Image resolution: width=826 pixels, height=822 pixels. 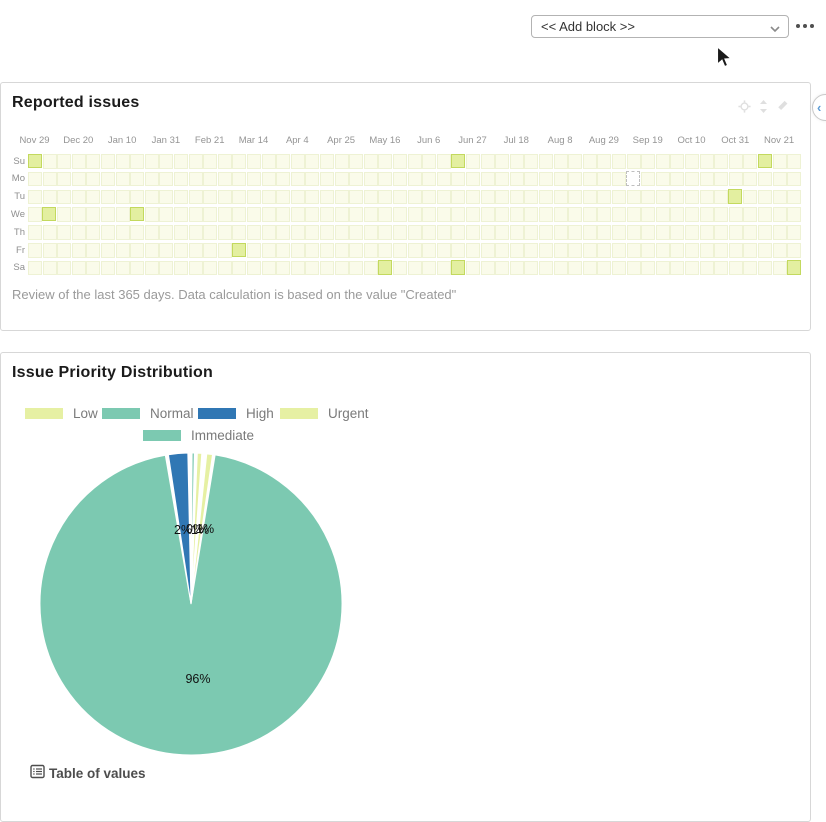 I want to click on legend-item-immediate: Immediate, so click(x=198, y=435).